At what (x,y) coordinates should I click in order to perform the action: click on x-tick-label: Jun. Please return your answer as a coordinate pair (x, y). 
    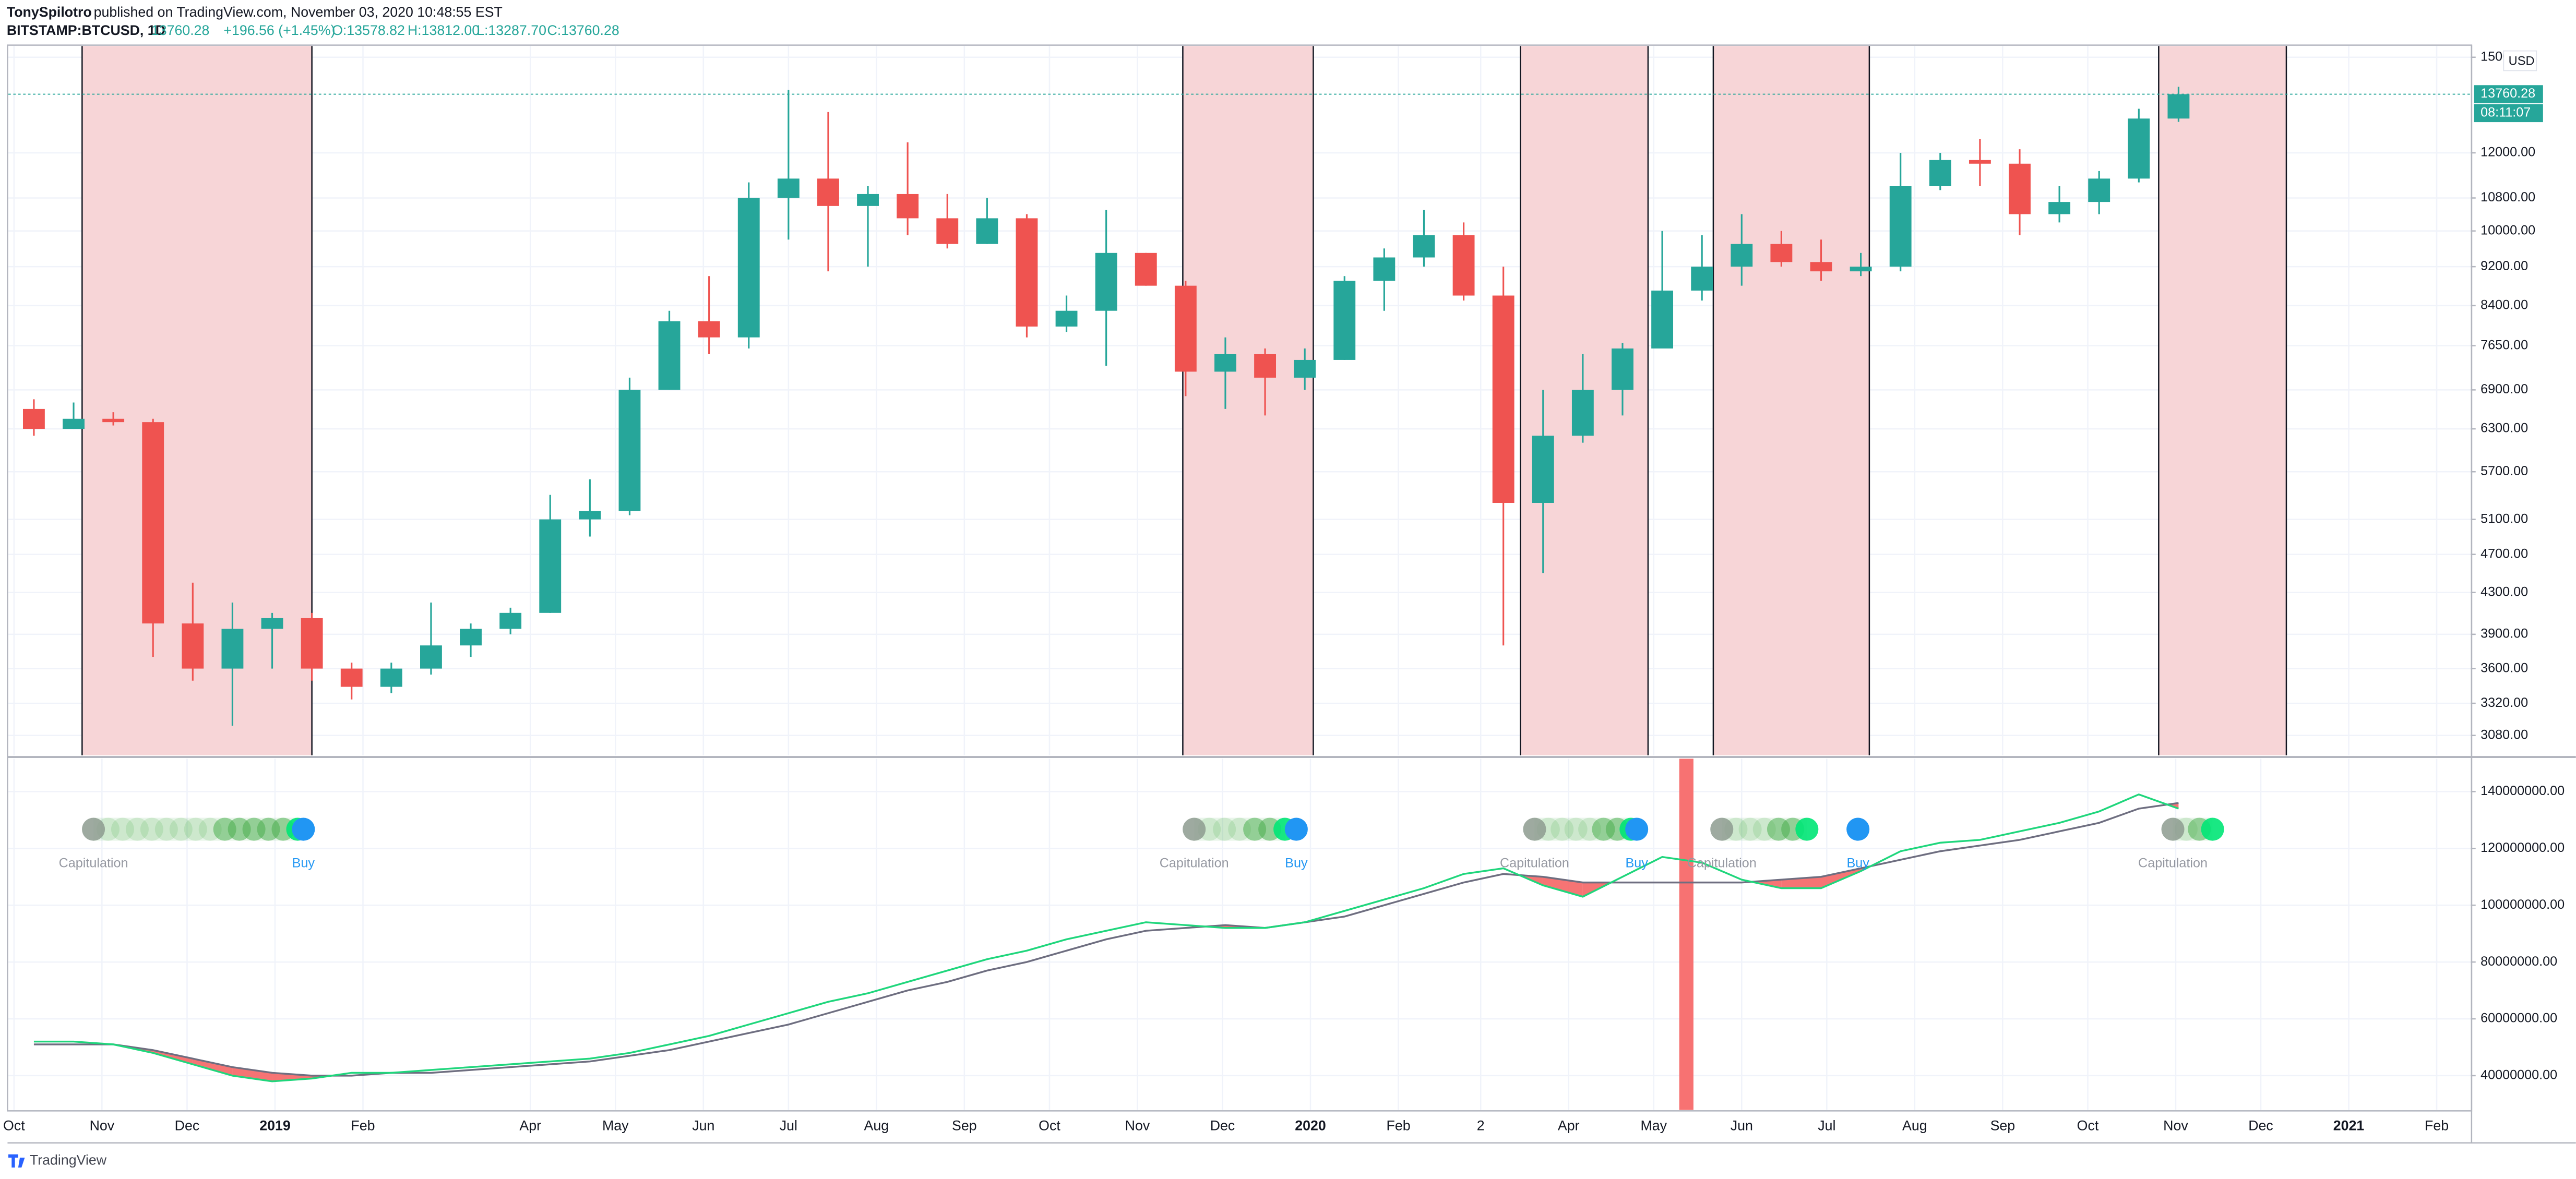
    Looking at the image, I should click on (703, 1125).